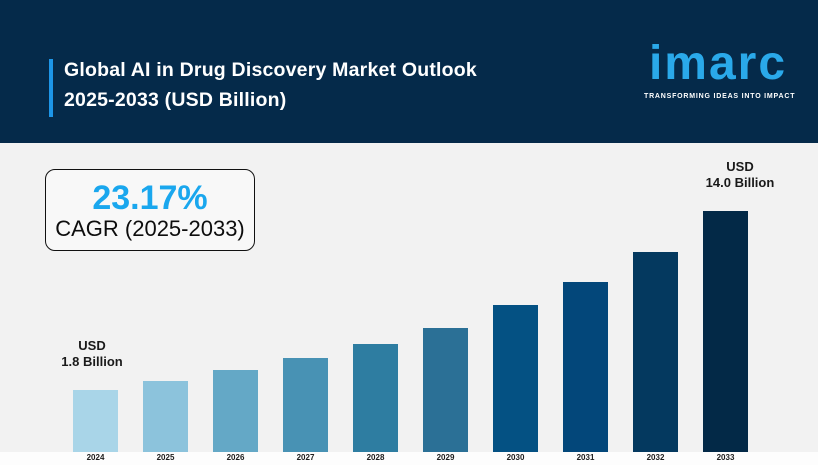 The height and width of the screenshot is (465, 818). What do you see at coordinates (740, 166) in the screenshot?
I see `value-label-2033-line1: USD` at bounding box center [740, 166].